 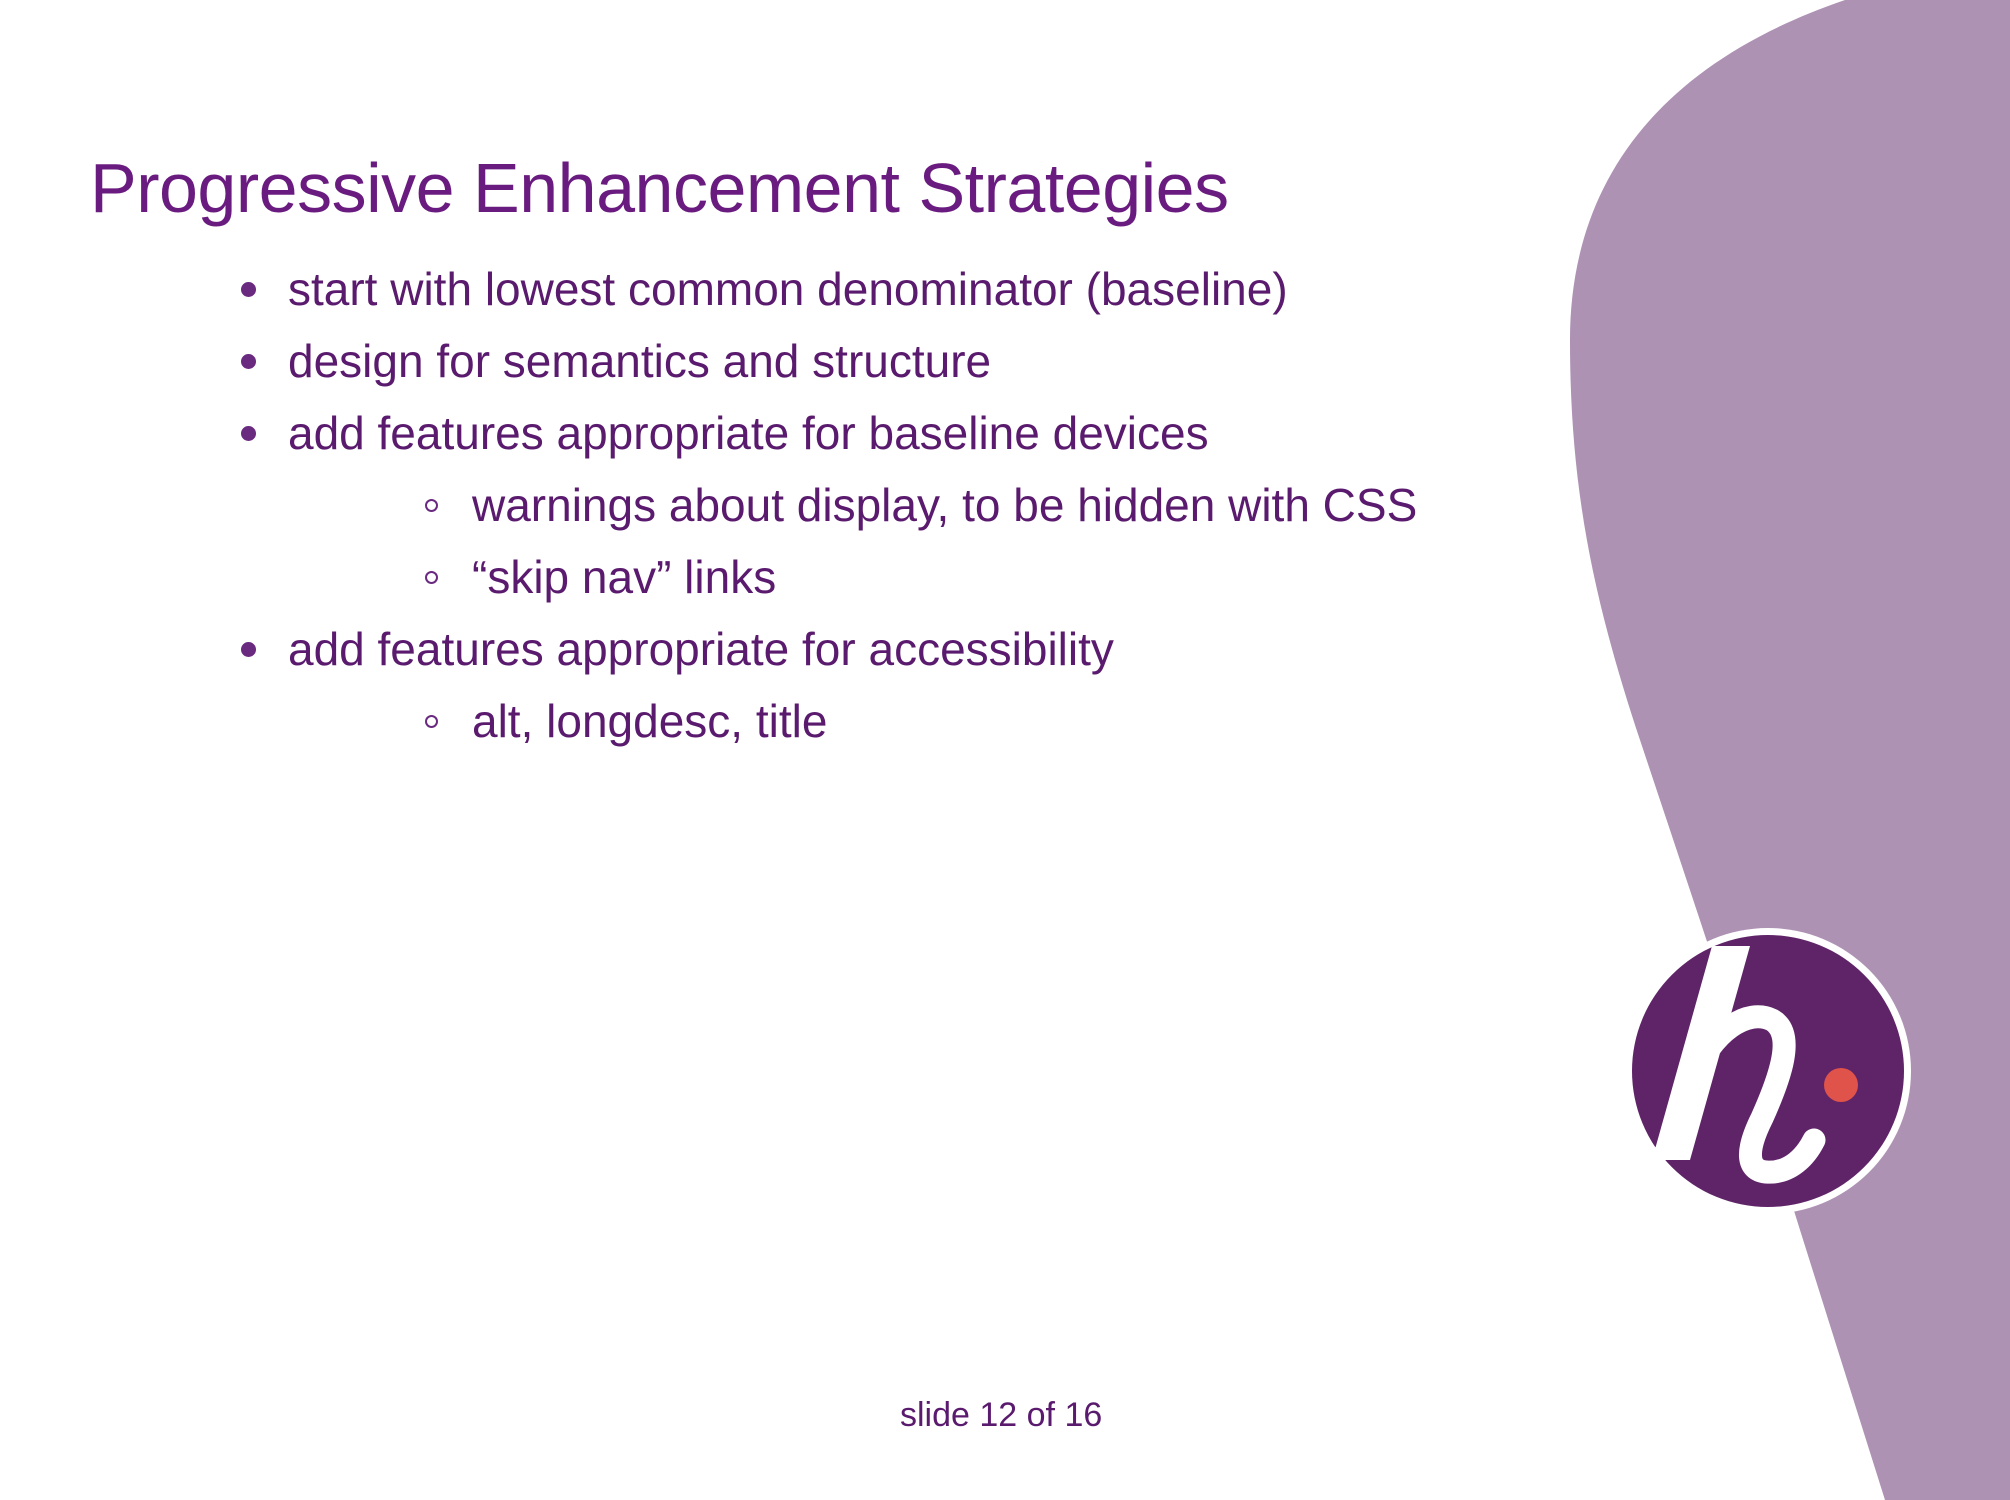 I want to click on bullet-text: design for semantics and structure, so click(x=640, y=361).